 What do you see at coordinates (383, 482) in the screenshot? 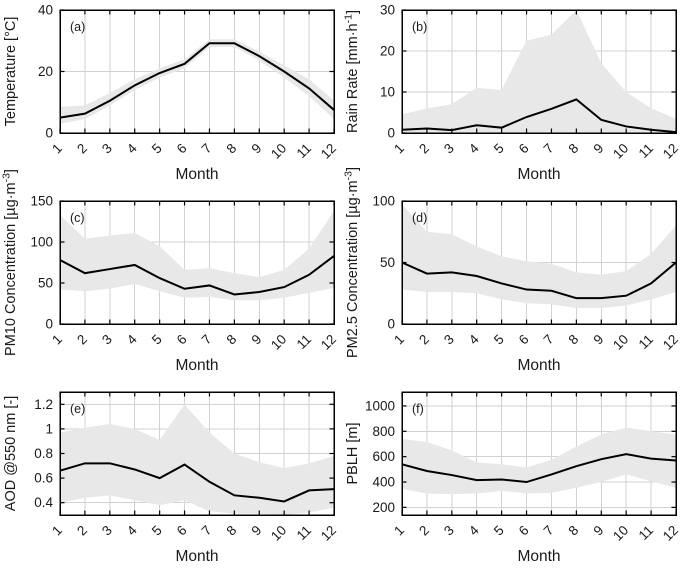
I see `y-tick-label: 400` at bounding box center [383, 482].